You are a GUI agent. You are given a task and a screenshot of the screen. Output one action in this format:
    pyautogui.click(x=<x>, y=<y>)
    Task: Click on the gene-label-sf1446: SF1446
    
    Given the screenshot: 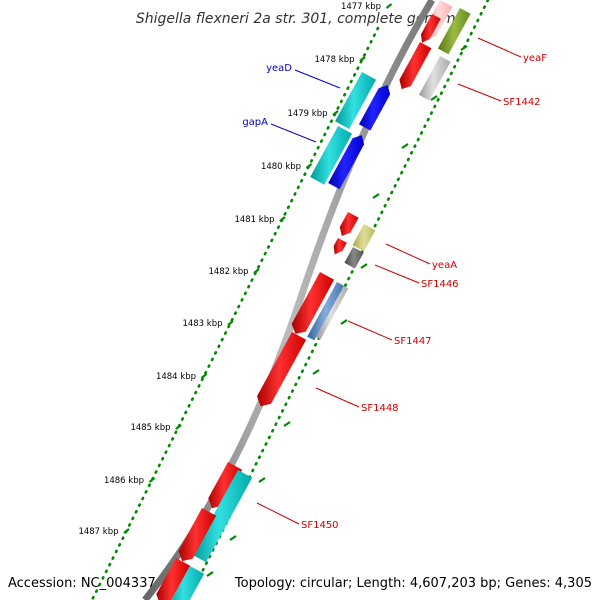 What is the action you would take?
    pyautogui.click(x=440, y=284)
    